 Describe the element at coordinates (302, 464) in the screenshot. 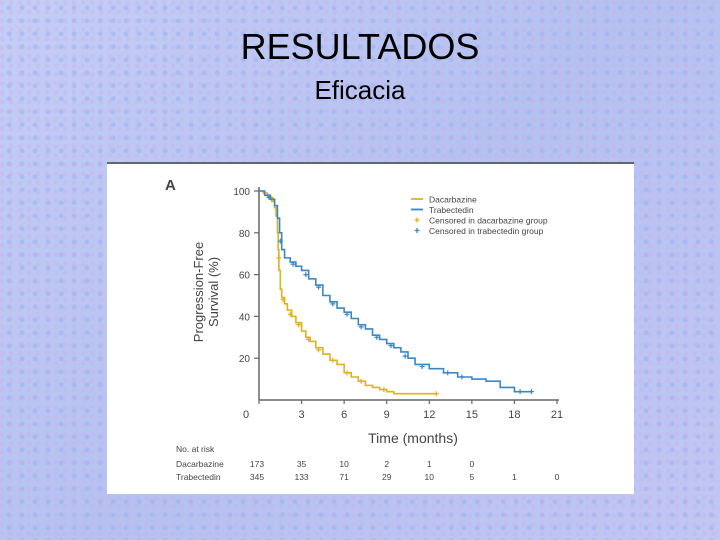

I see `at-risk-value: 35` at that location.